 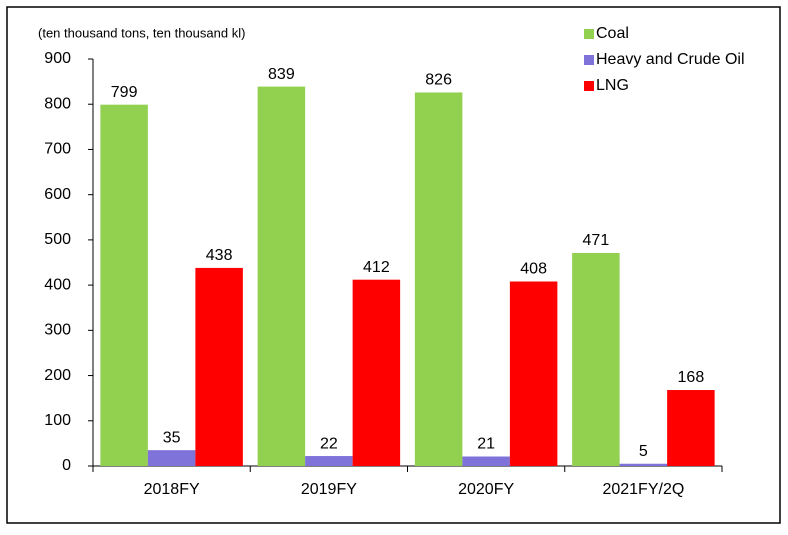 I want to click on y-tick-label: 700, so click(x=57, y=149).